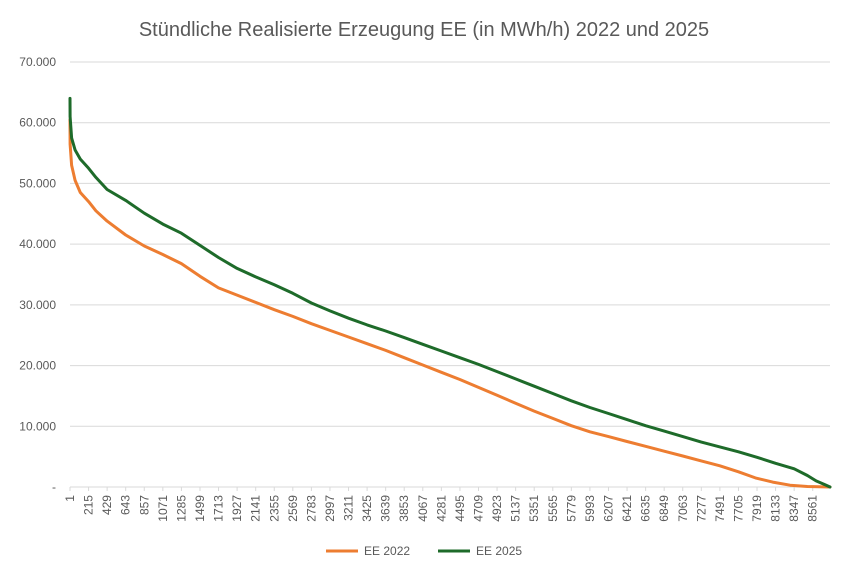 The height and width of the screenshot is (574, 847). I want to click on x-tick-label: 3211, so click(349, 508).